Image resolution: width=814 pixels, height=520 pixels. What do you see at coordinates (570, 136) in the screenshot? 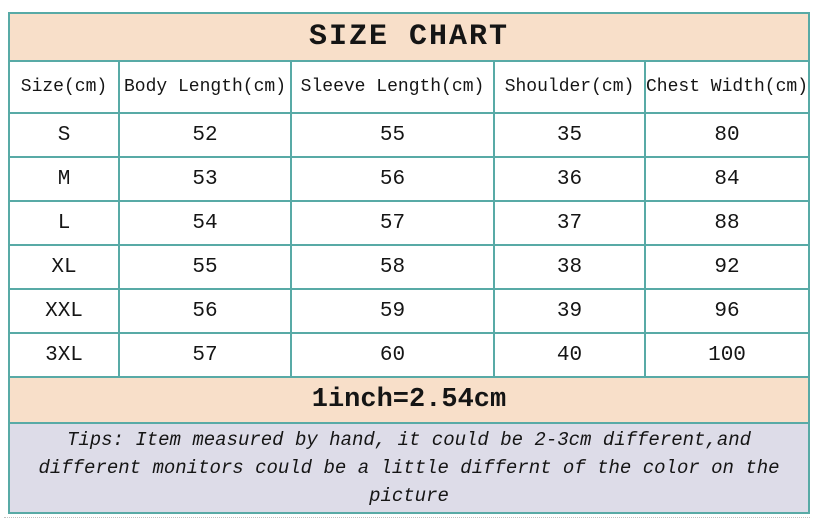
I see `table-cell: 35` at bounding box center [570, 136].